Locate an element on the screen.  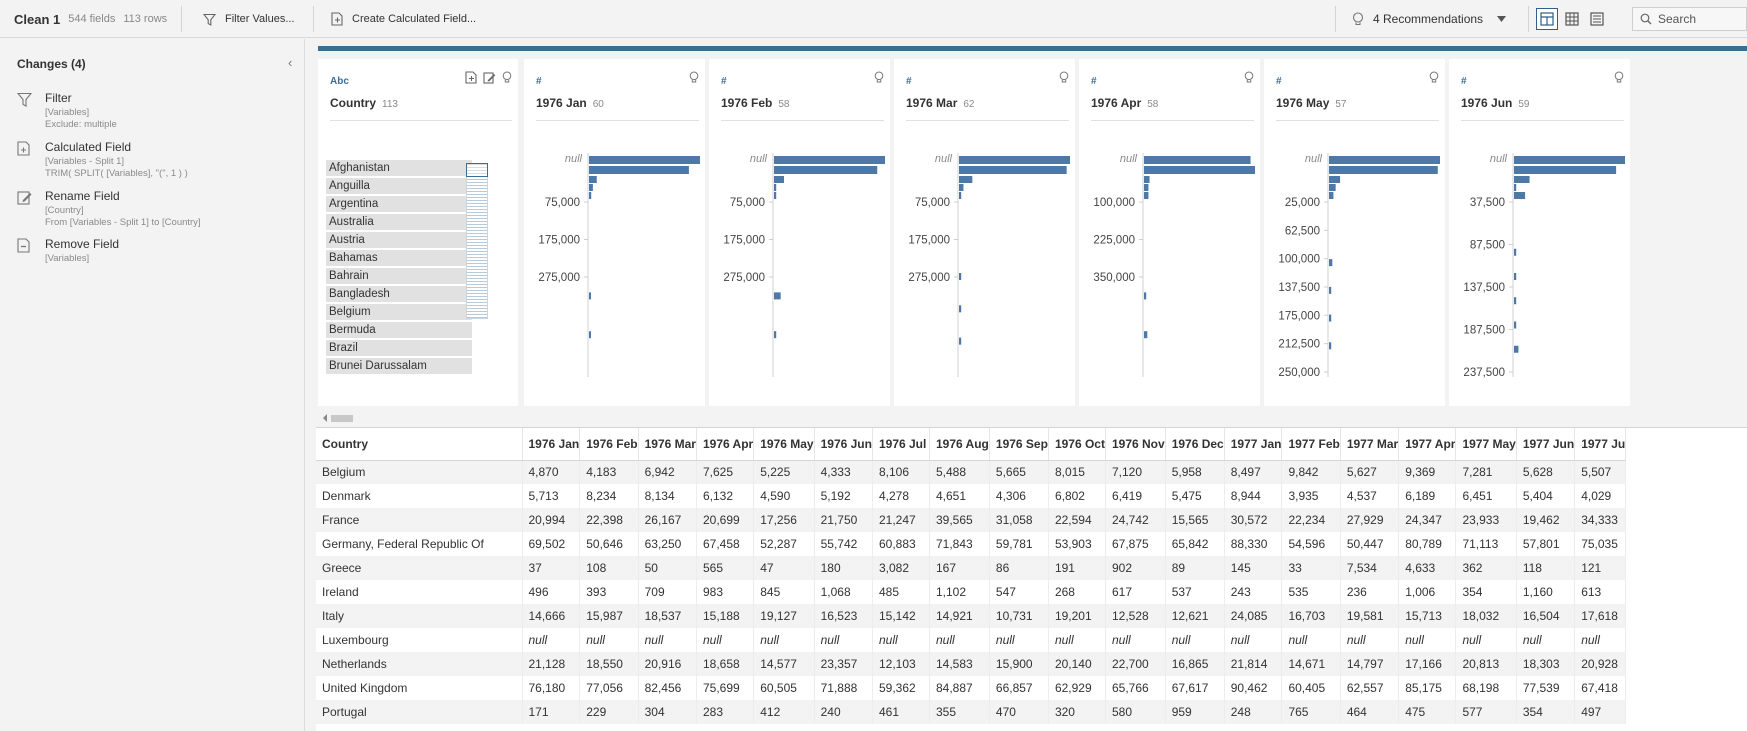
scroll-thumb is located at coordinates (342, 418).